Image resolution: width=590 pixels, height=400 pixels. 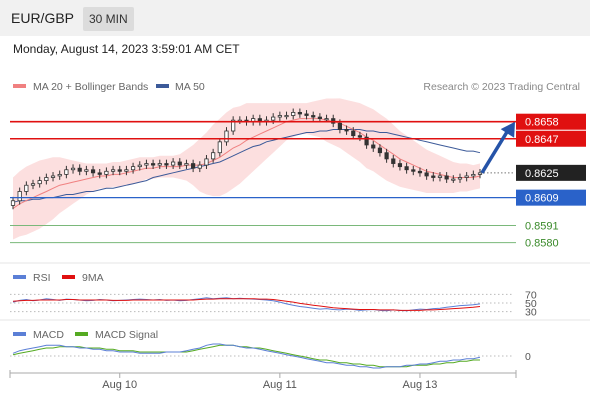 I want to click on target-label: 0.8591, so click(x=542, y=227).